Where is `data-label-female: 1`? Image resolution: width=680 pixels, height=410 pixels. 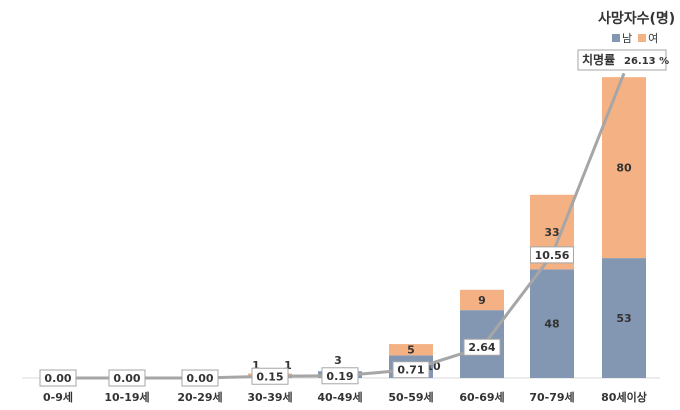 data-label-female: 1 is located at coordinates (256, 365).